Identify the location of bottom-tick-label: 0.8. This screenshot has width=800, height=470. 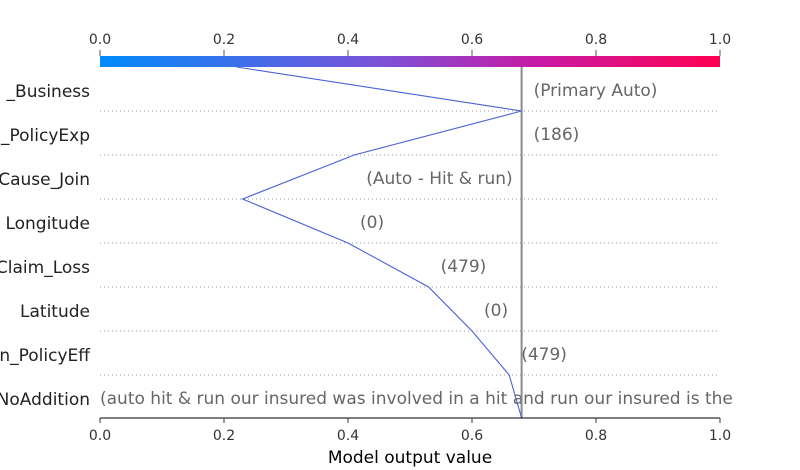
(596, 436).